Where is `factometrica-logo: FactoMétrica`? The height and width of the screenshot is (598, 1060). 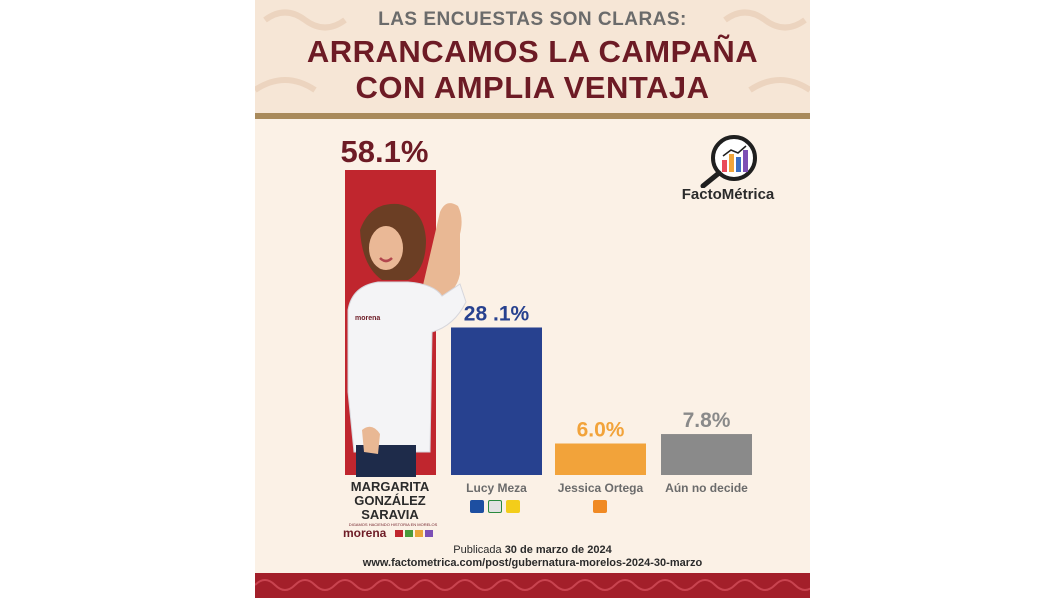
factometrica-logo: FactoMétrica is located at coordinates (728, 171).